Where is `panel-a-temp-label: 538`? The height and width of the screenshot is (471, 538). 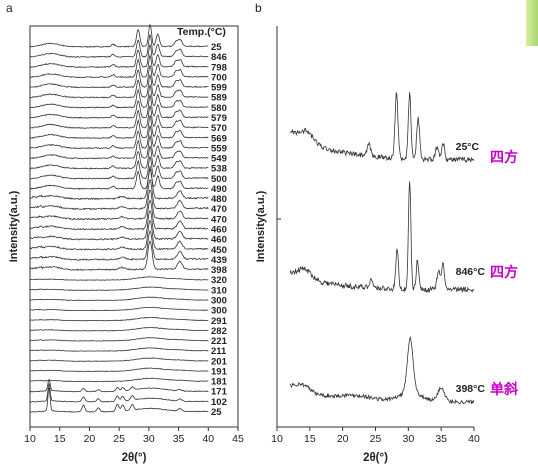 panel-a-temp-label: 538 is located at coordinates (219, 169).